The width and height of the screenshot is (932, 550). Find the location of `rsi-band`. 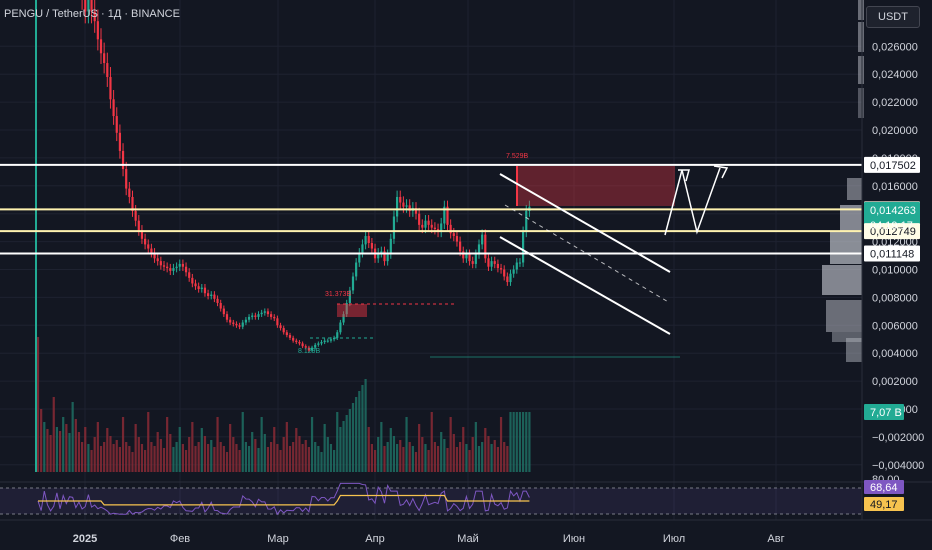

rsi-band is located at coordinates (431, 501).